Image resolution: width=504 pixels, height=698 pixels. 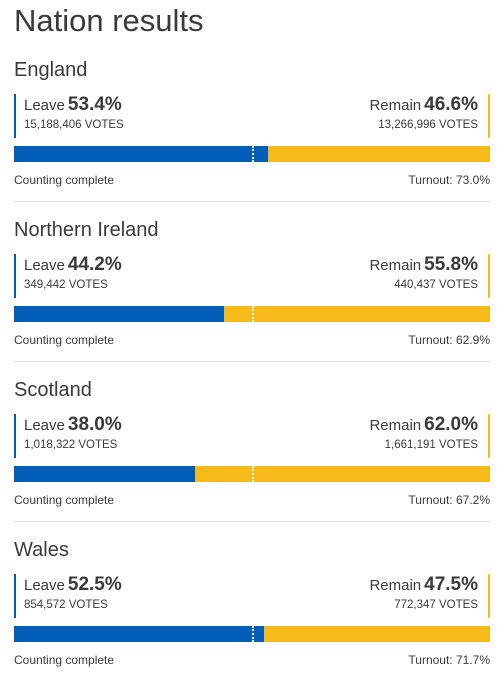 I want to click on page-title: Nation results, so click(x=109, y=20).